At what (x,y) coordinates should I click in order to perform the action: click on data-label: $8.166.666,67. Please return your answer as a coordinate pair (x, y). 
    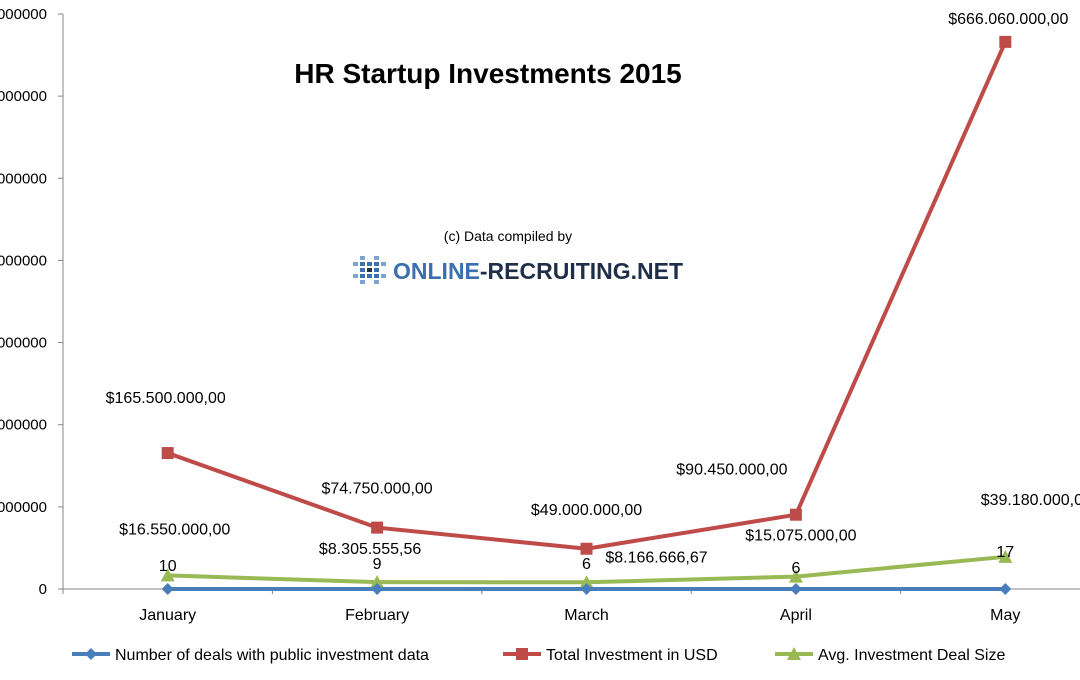
    Looking at the image, I should click on (656, 557).